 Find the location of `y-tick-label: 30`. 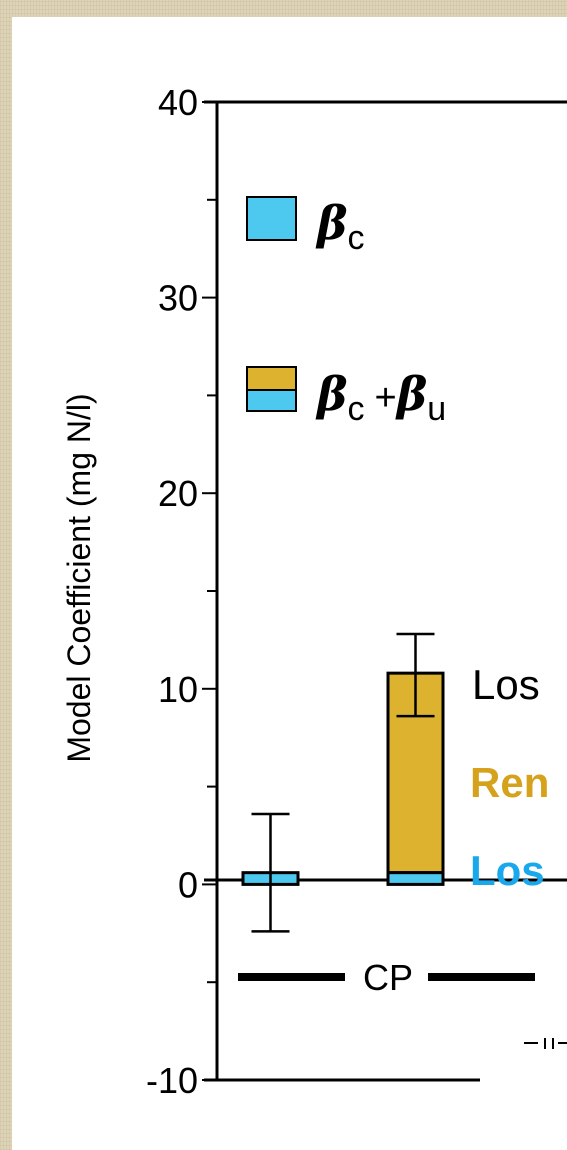

y-tick-label: 30 is located at coordinates (178, 298).